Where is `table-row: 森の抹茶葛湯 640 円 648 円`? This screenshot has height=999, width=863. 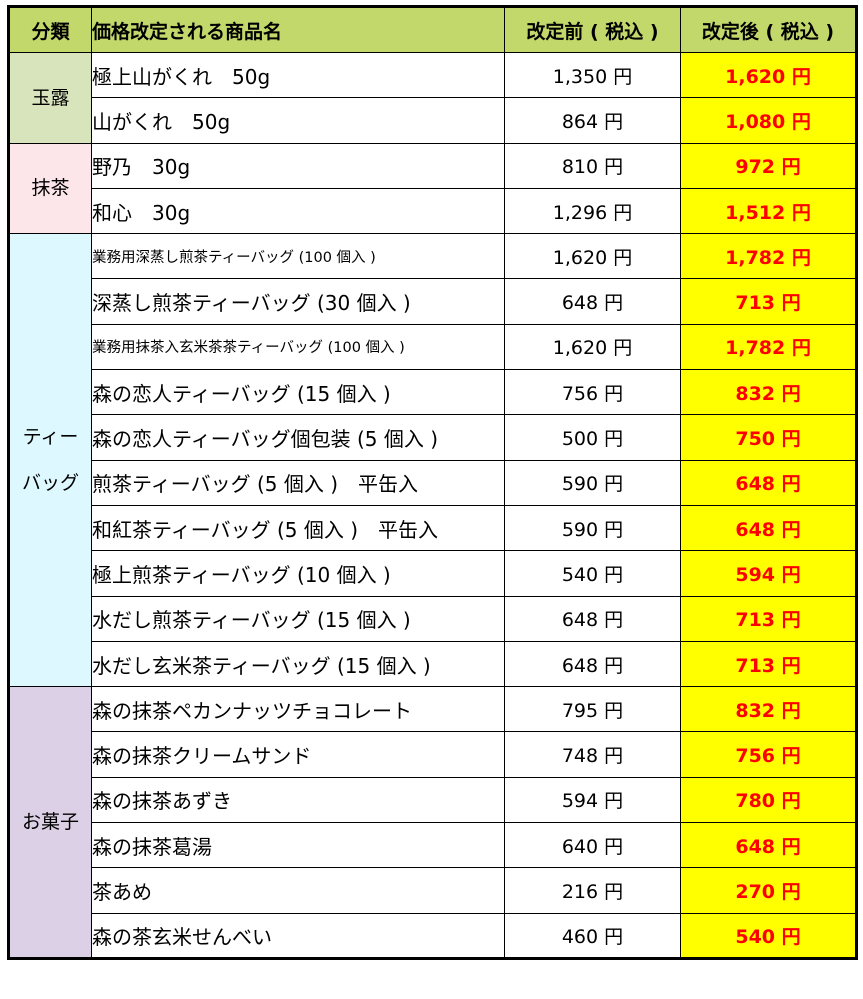
table-row: 森の抹茶葛湯 640 円 648 円 is located at coordinates (433, 845).